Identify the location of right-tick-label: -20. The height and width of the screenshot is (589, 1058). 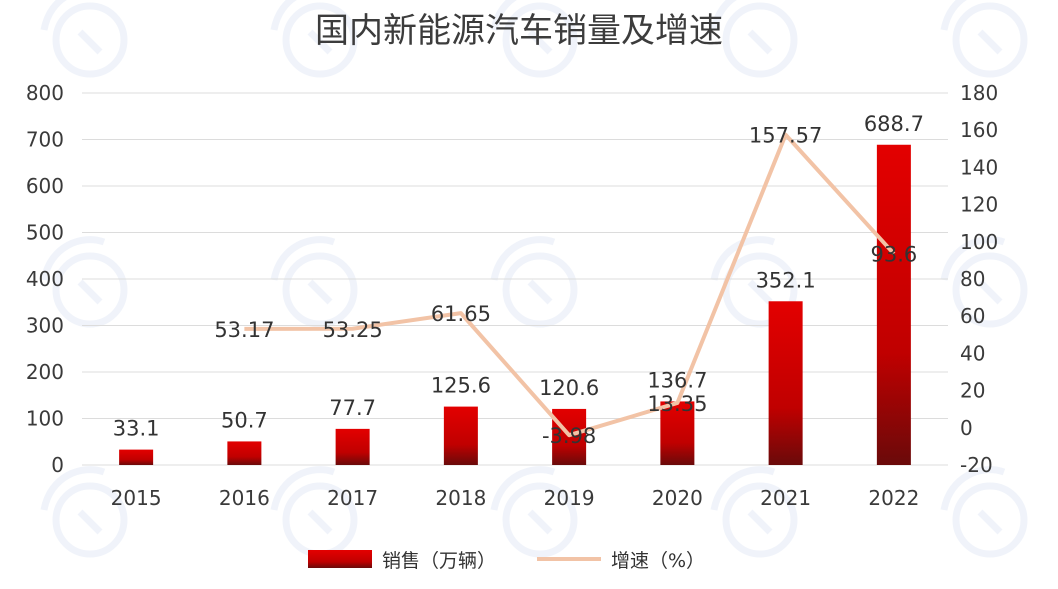
(976, 465).